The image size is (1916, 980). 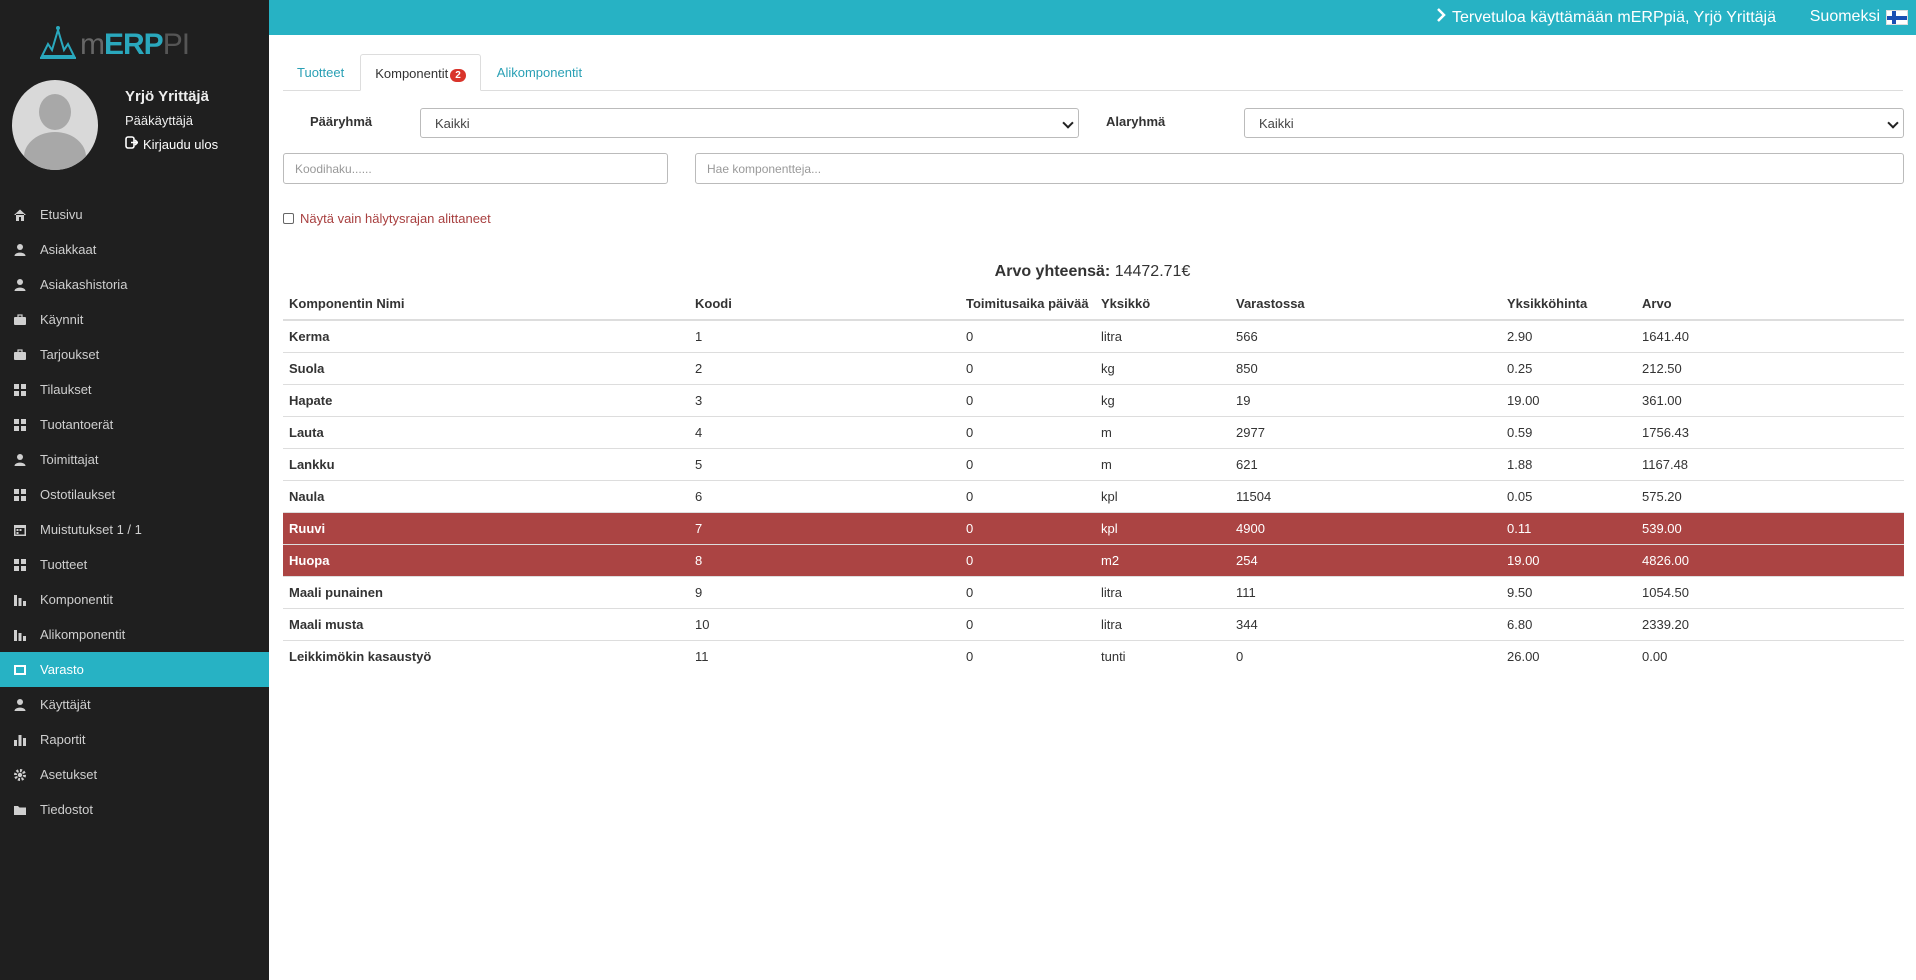 I want to click on cell-value: 361.00, so click(x=1770, y=399).